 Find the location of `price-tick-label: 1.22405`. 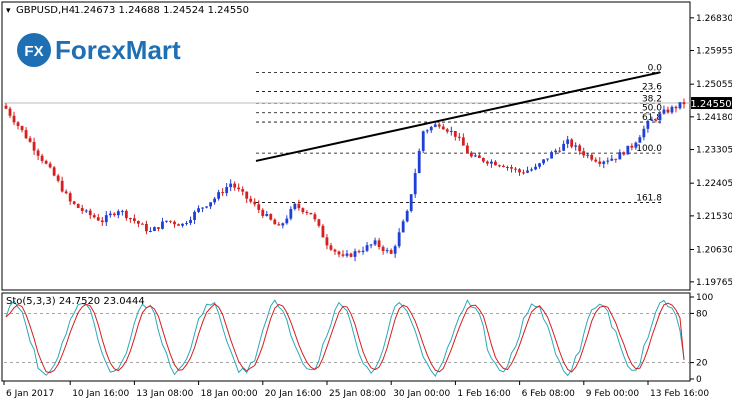

price-tick-label: 1.22405 is located at coordinates (714, 184).